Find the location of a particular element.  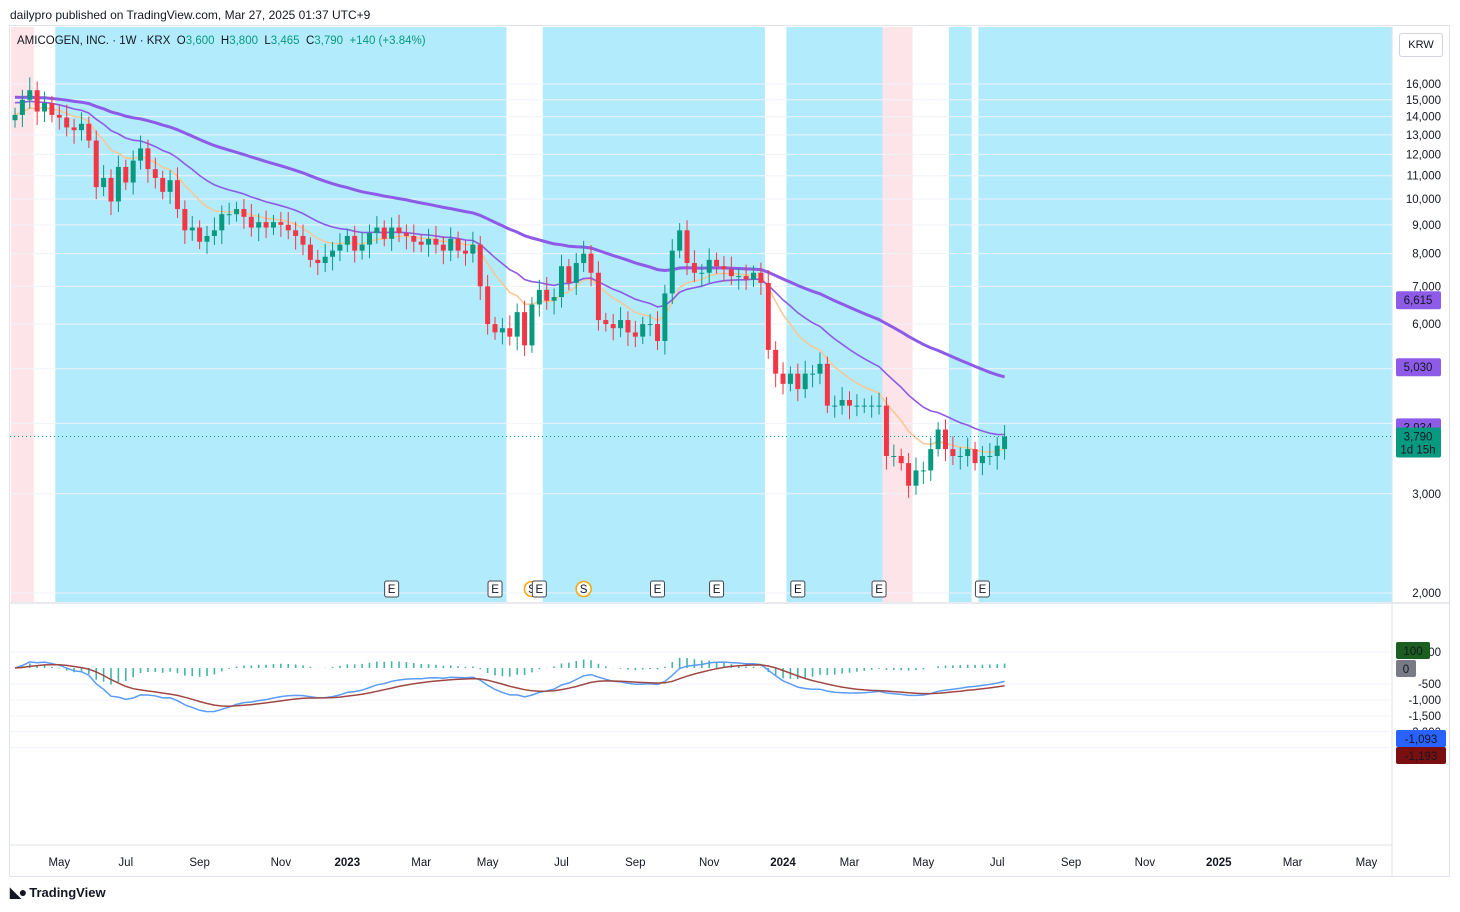

interval: 1W is located at coordinates (128, 41).